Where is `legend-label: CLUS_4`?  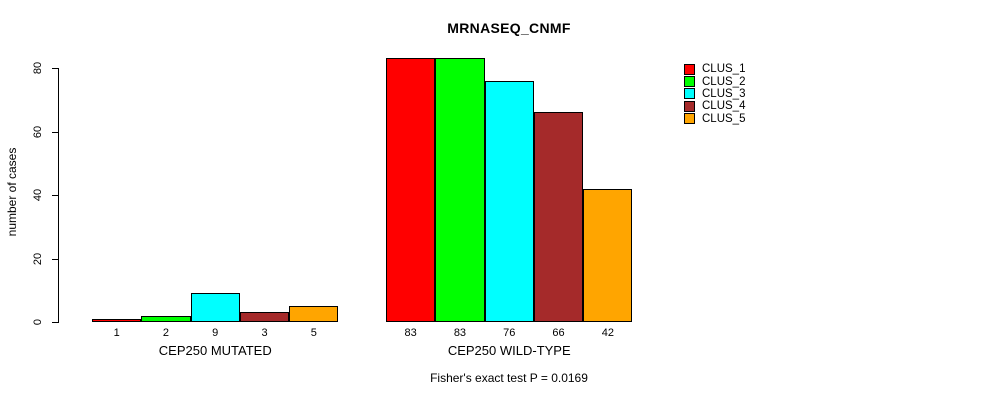 legend-label: CLUS_4 is located at coordinates (724, 106).